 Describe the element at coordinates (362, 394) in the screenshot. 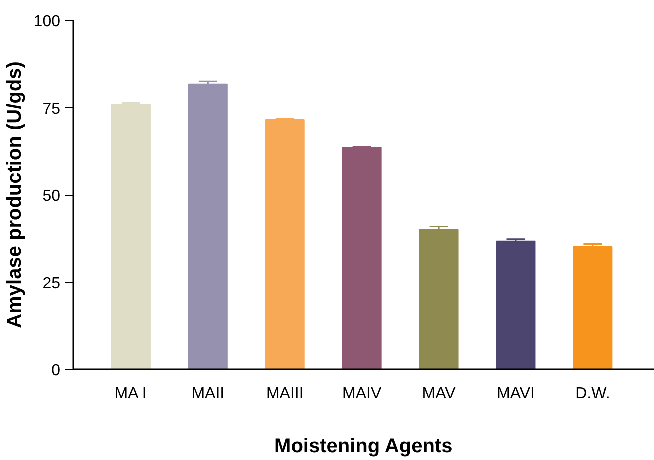

I see `x-tick-label: MAIV` at that location.